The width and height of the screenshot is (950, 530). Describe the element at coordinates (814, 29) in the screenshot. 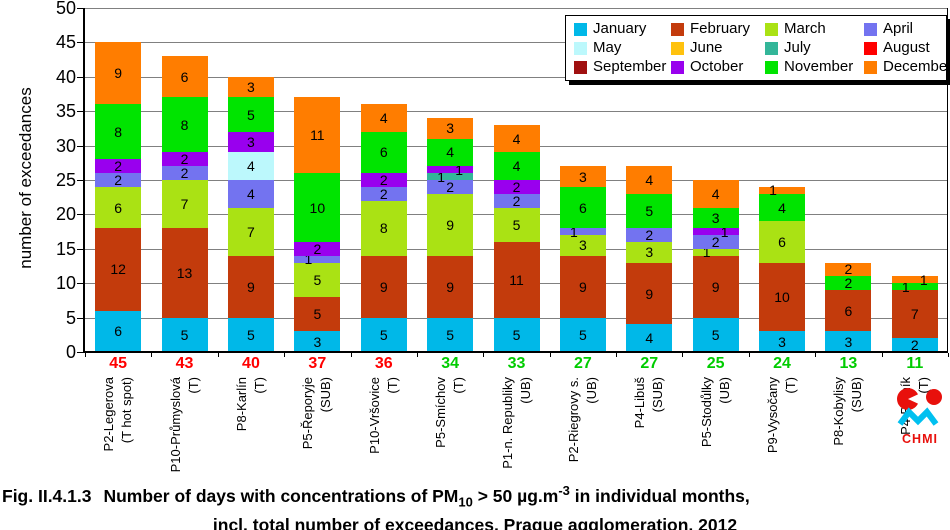

I see `legend-item-march: March` at that location.